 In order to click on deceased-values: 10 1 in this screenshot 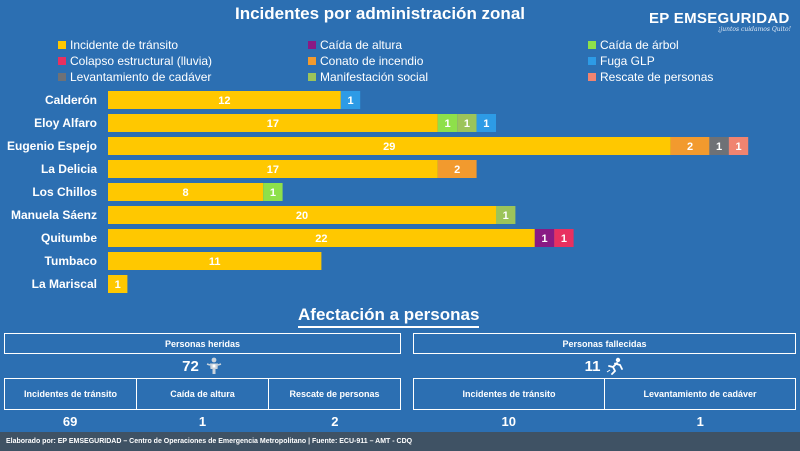, I will do `click(604, 421)`.